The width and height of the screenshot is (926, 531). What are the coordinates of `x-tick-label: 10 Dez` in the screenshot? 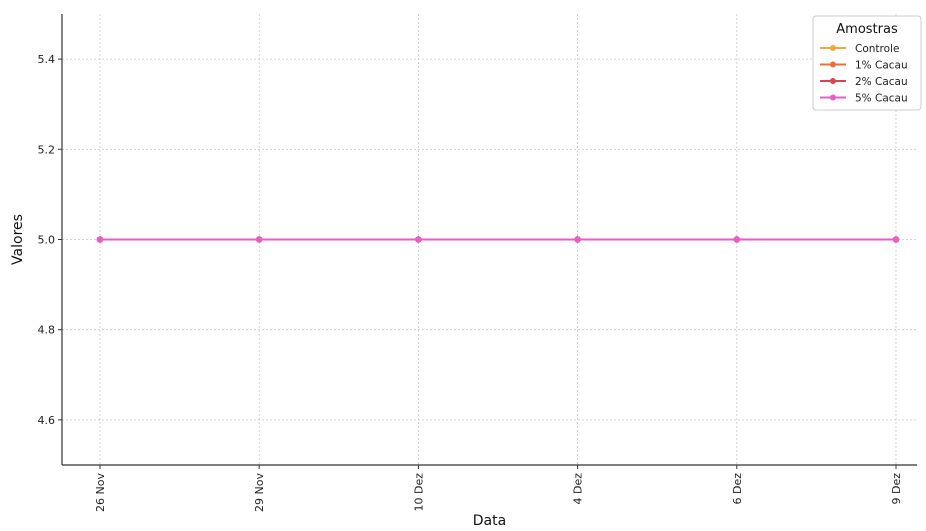 It's located at (418, 492).